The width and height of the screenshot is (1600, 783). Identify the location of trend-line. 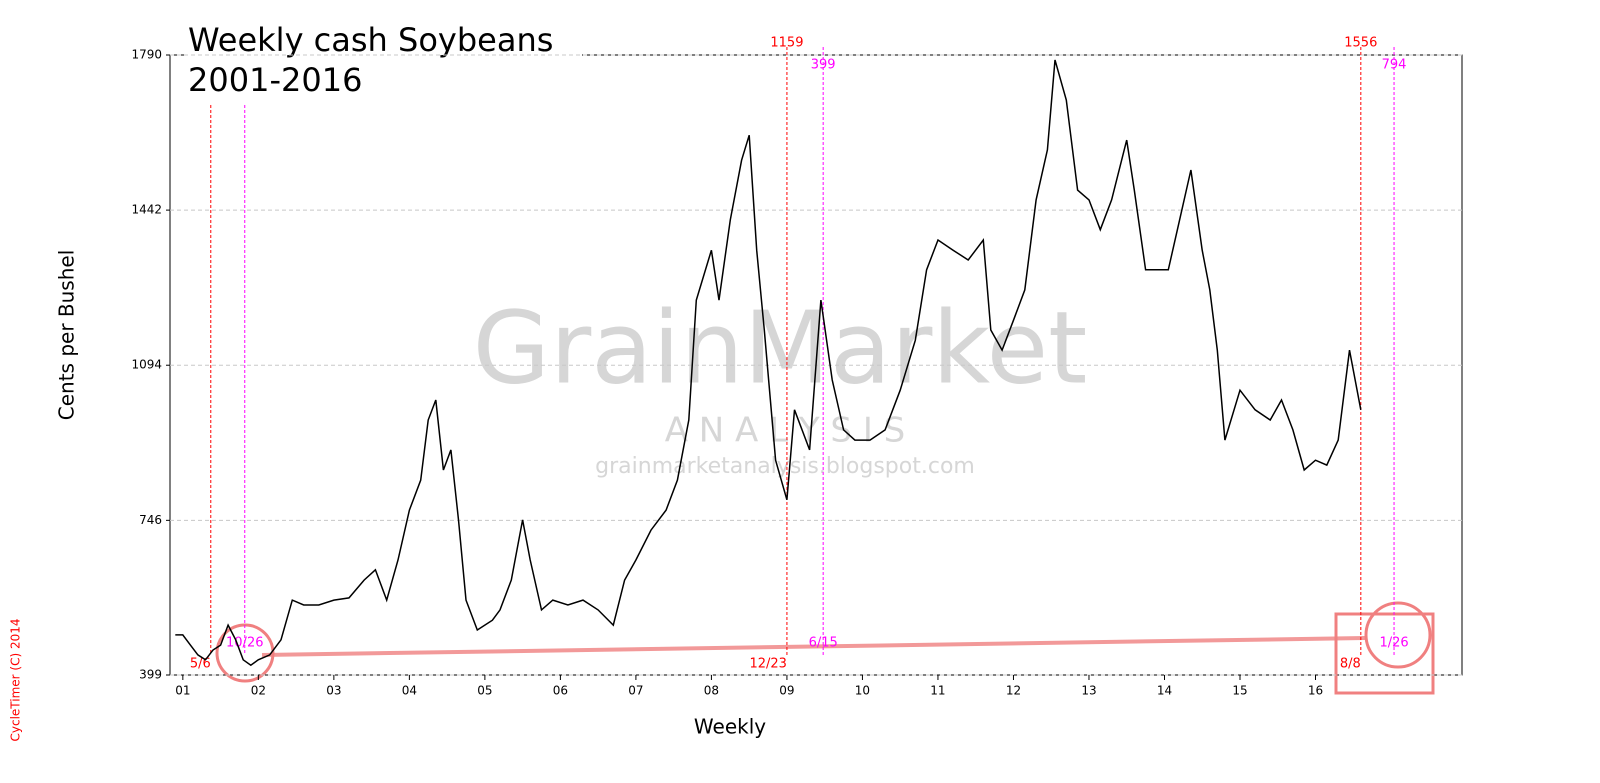
(813, 646).